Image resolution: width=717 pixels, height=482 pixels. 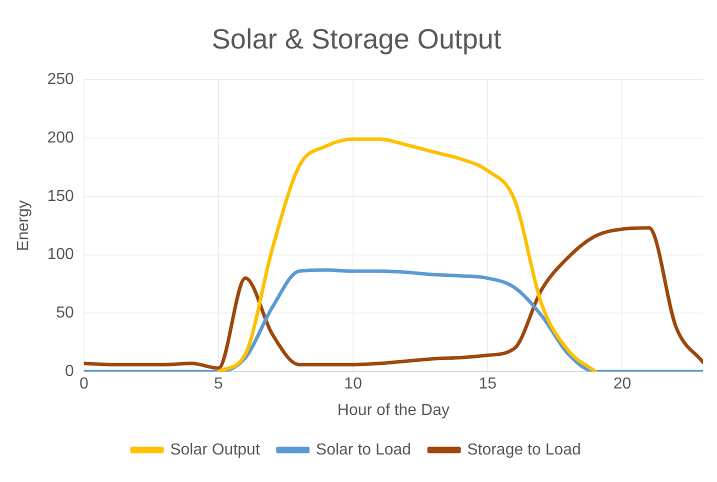 I want to click on y-axis-title: Energy, so click(x=23, y=225).